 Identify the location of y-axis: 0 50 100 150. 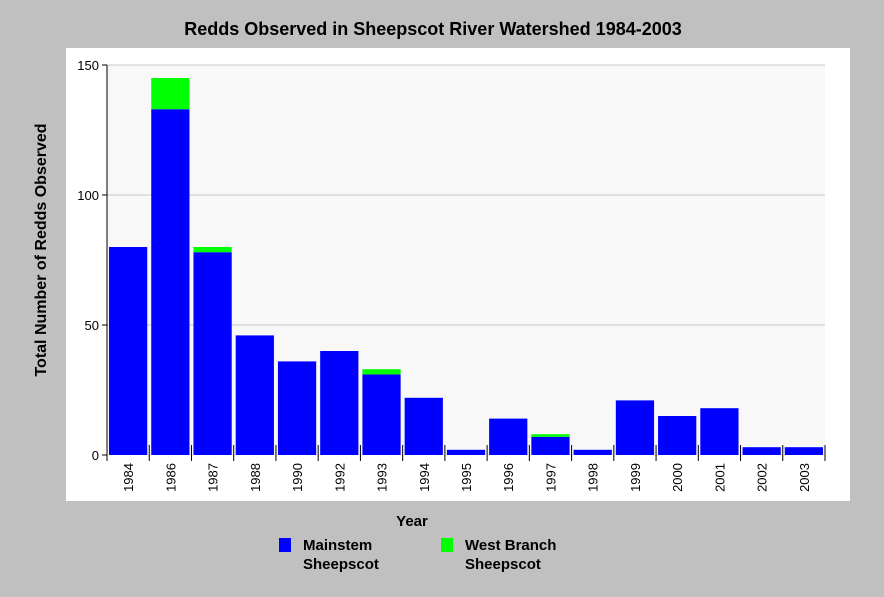
(92, 260).